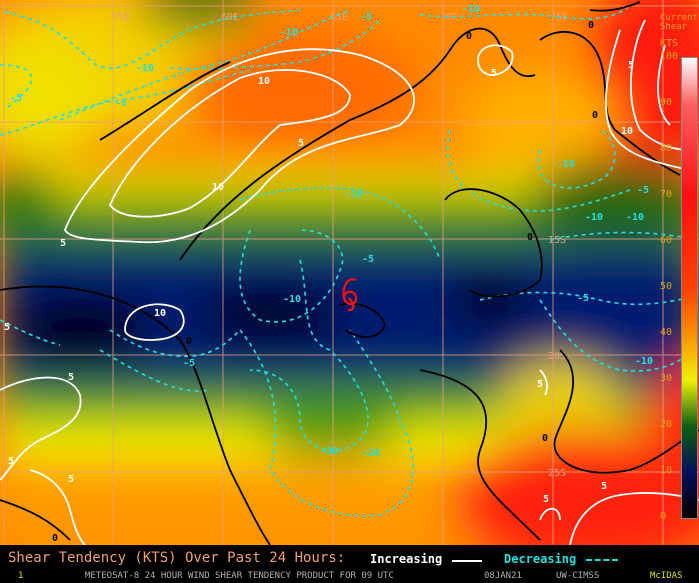  What do you see at coordinates (329, 451) in the screenshot?
I see `contour-label: -30` at bounding box center [329, 451].